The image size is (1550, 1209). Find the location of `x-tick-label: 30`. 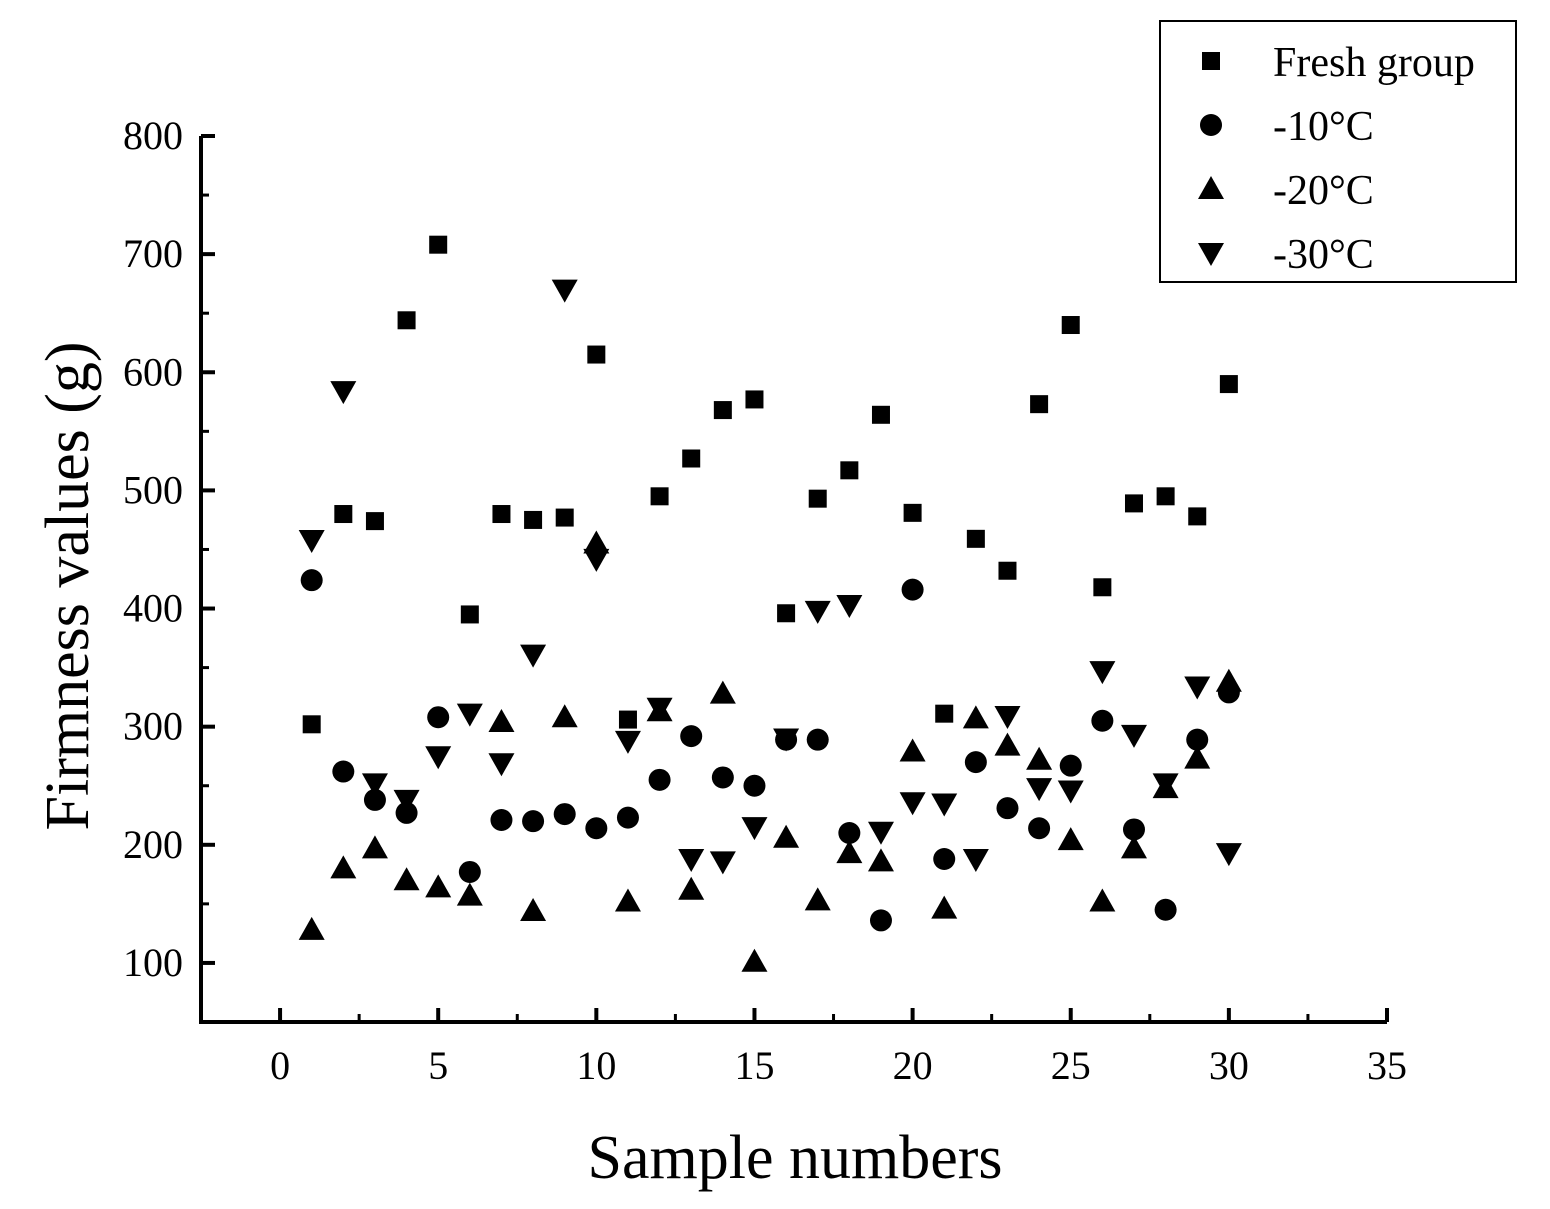

x-tick-label: 30 is located at coordinates (1229, 1065).